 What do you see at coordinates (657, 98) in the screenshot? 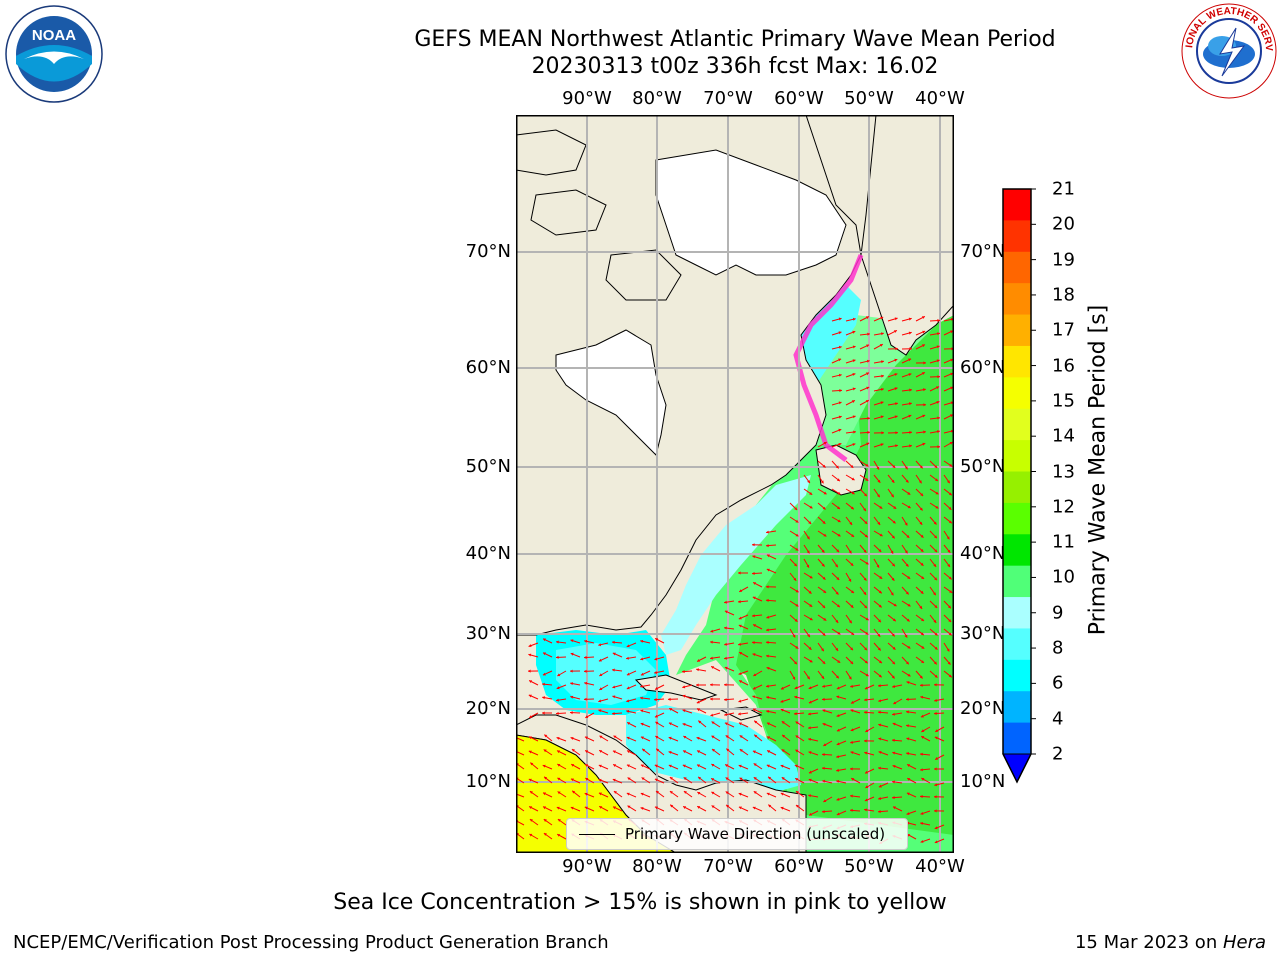
I see `lon-label: 80°W` at bounding box center [657, 98].